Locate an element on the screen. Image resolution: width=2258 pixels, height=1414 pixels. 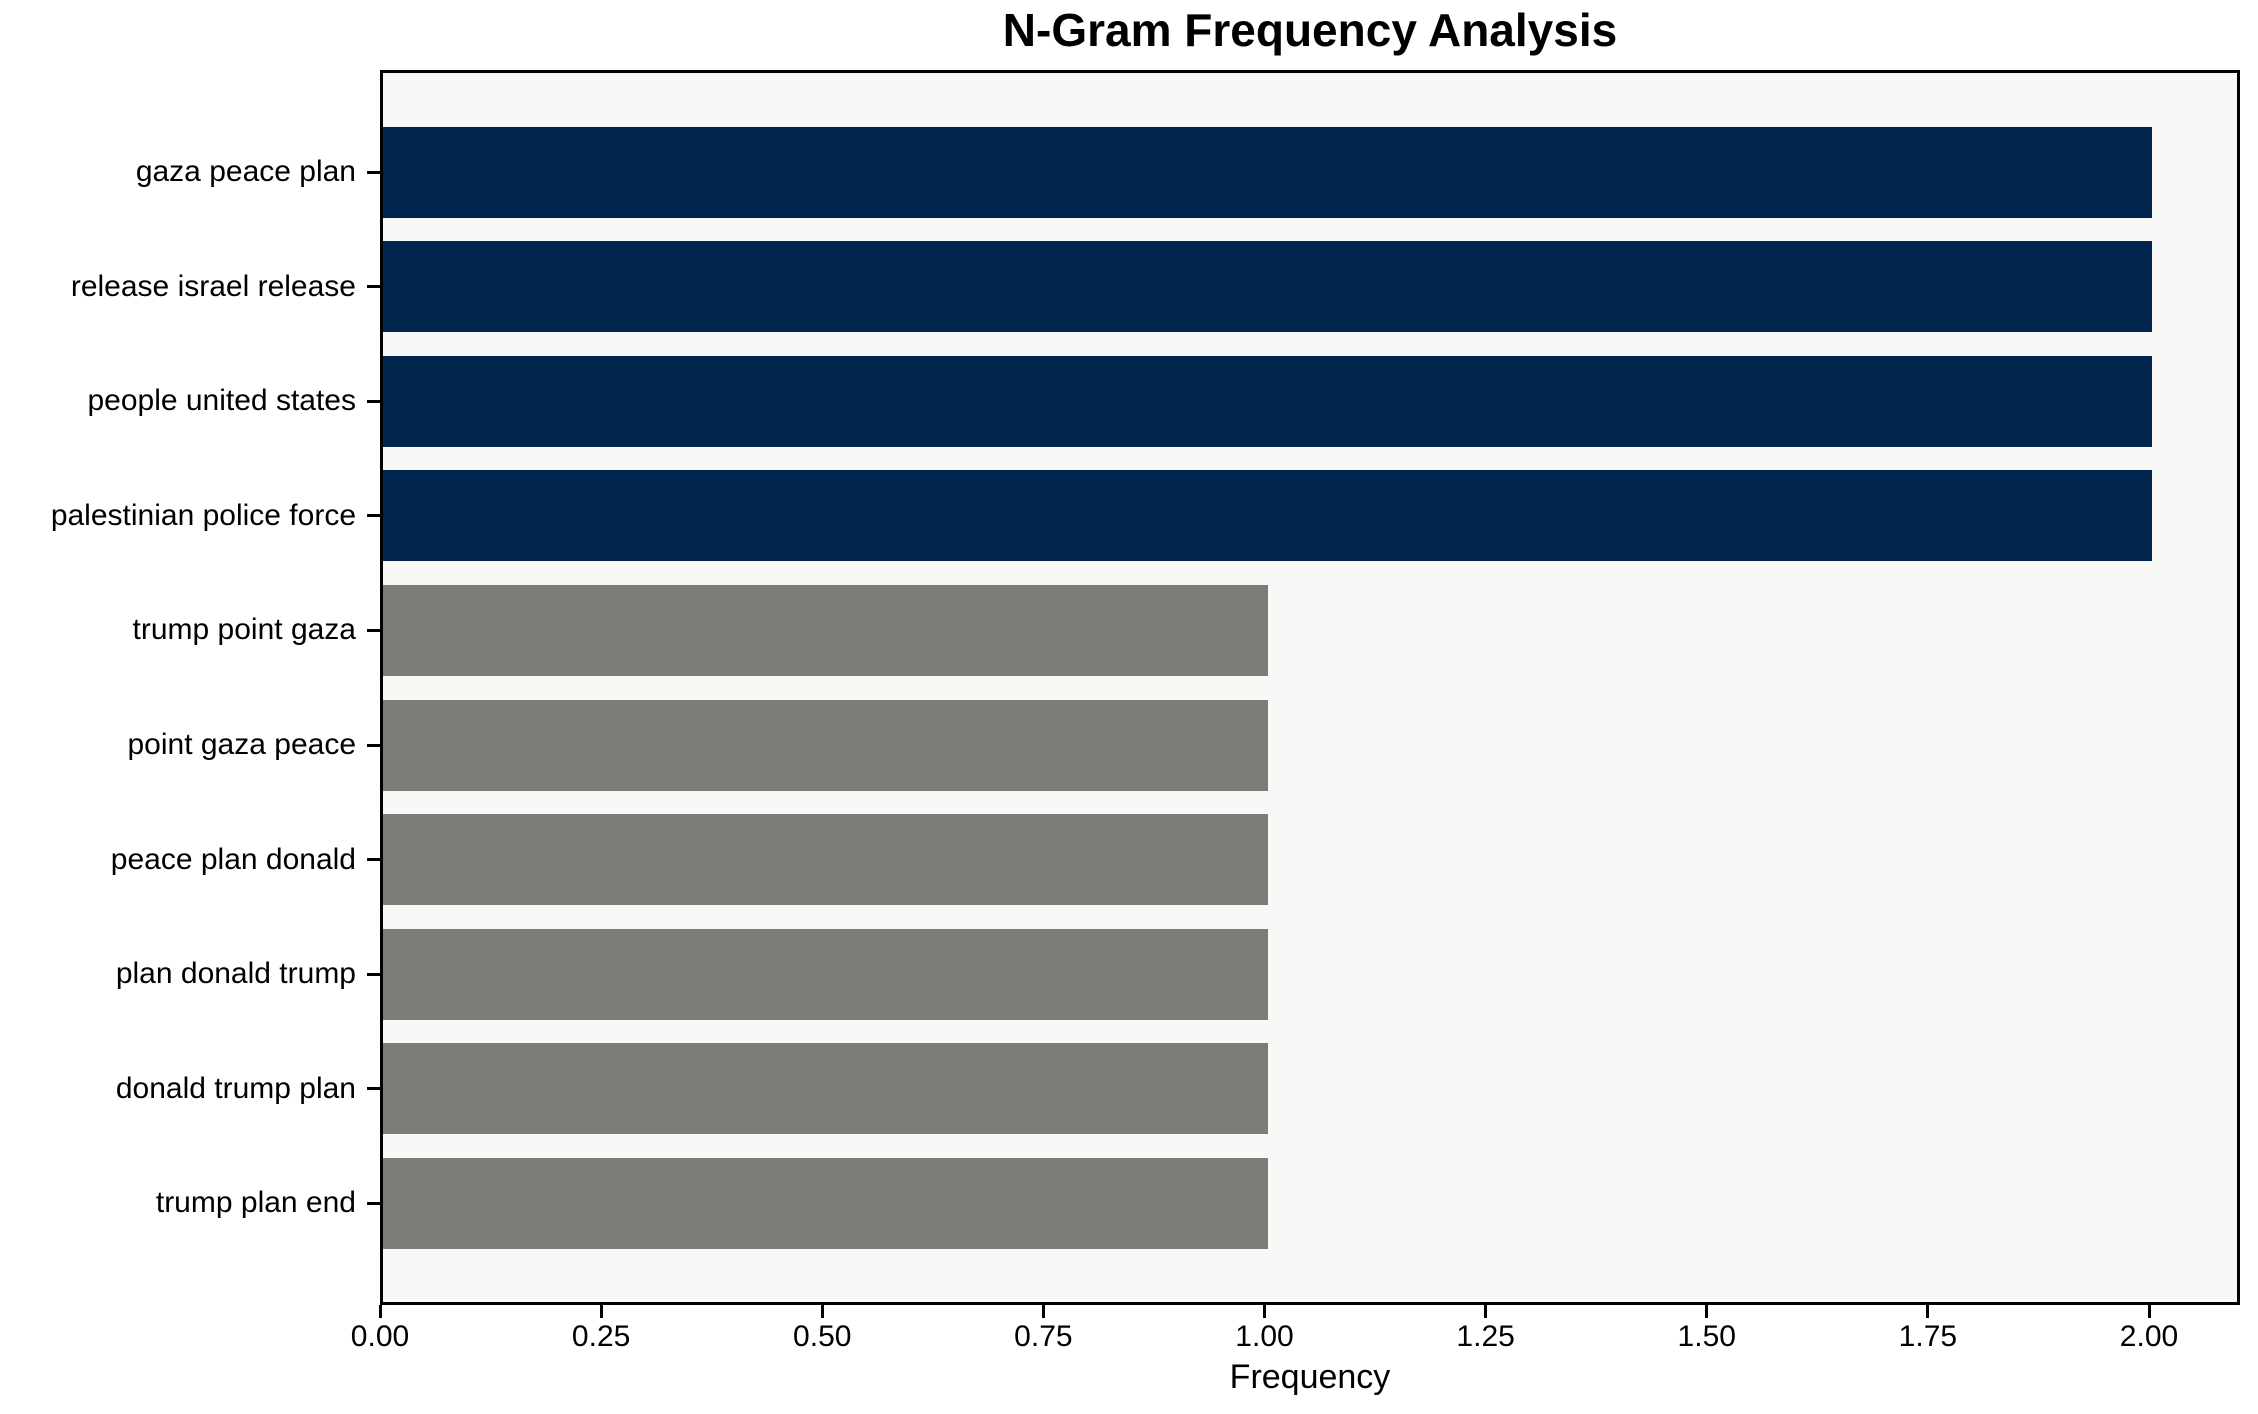
y-tick-label: point gaza peace is located at coordinates (241, 744).